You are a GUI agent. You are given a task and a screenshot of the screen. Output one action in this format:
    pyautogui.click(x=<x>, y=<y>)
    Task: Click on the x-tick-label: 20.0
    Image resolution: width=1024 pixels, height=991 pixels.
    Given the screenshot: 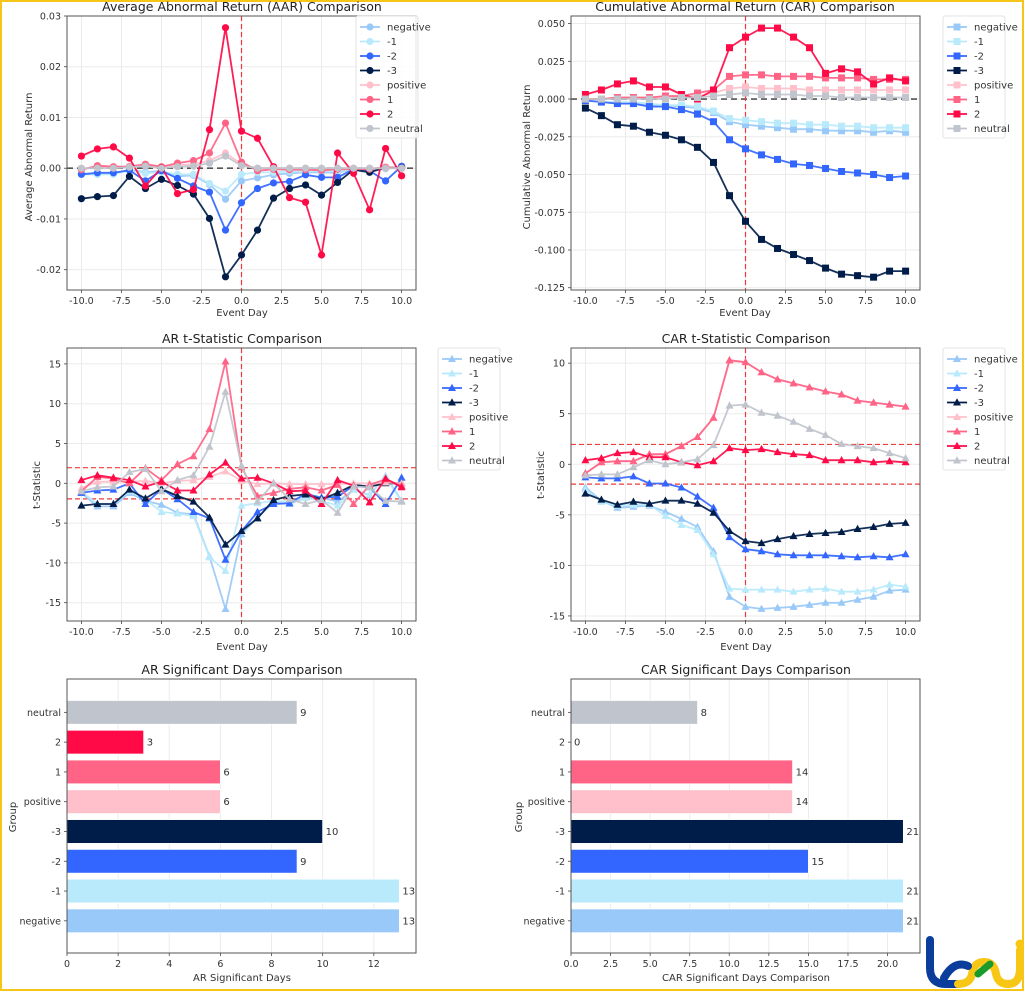 What is the action you would take?
    pyautogui.click(x=887, y=964)
    